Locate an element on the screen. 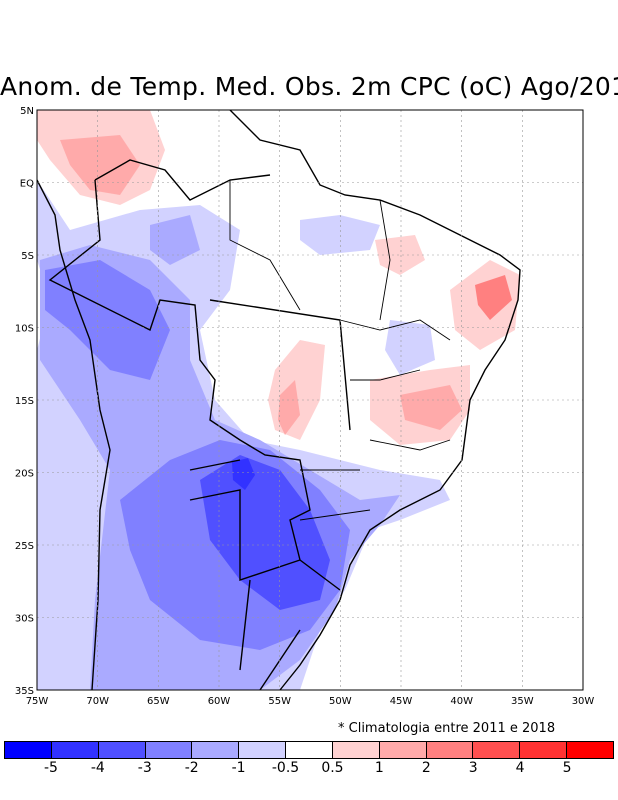 The image size is (618, 800). lon-label: 60W is located at coordinates (219, 701).